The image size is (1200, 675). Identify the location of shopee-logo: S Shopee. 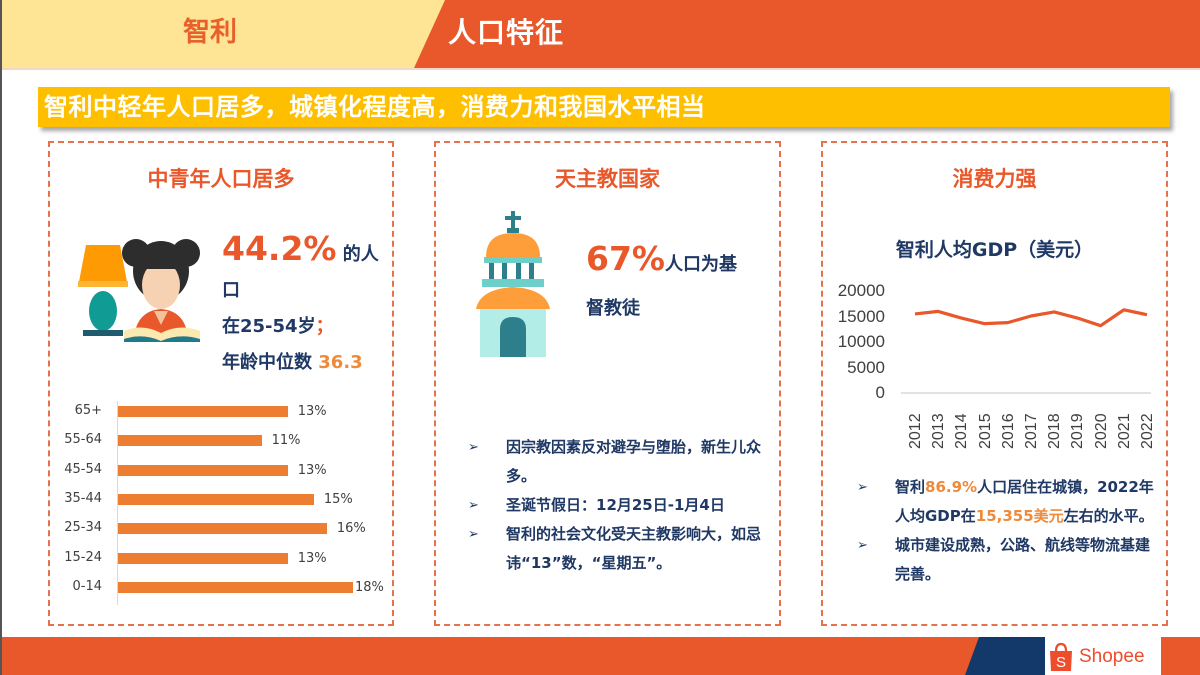
(1096, 657).